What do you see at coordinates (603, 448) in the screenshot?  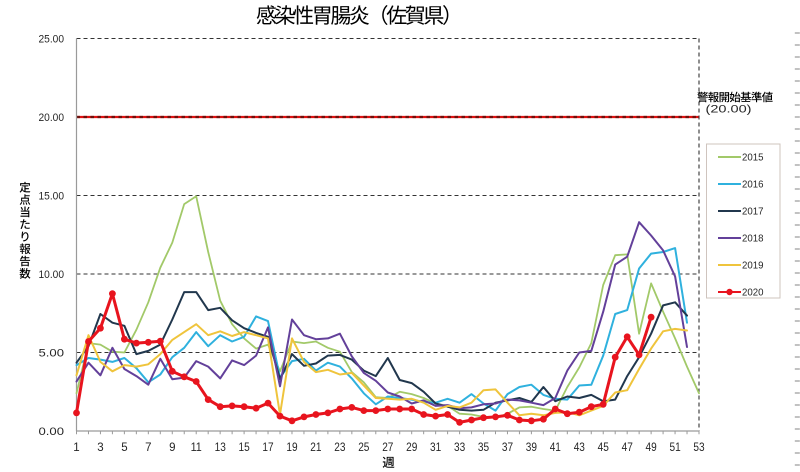 I see `svg-text: 45` at bounding box center [603, 448].